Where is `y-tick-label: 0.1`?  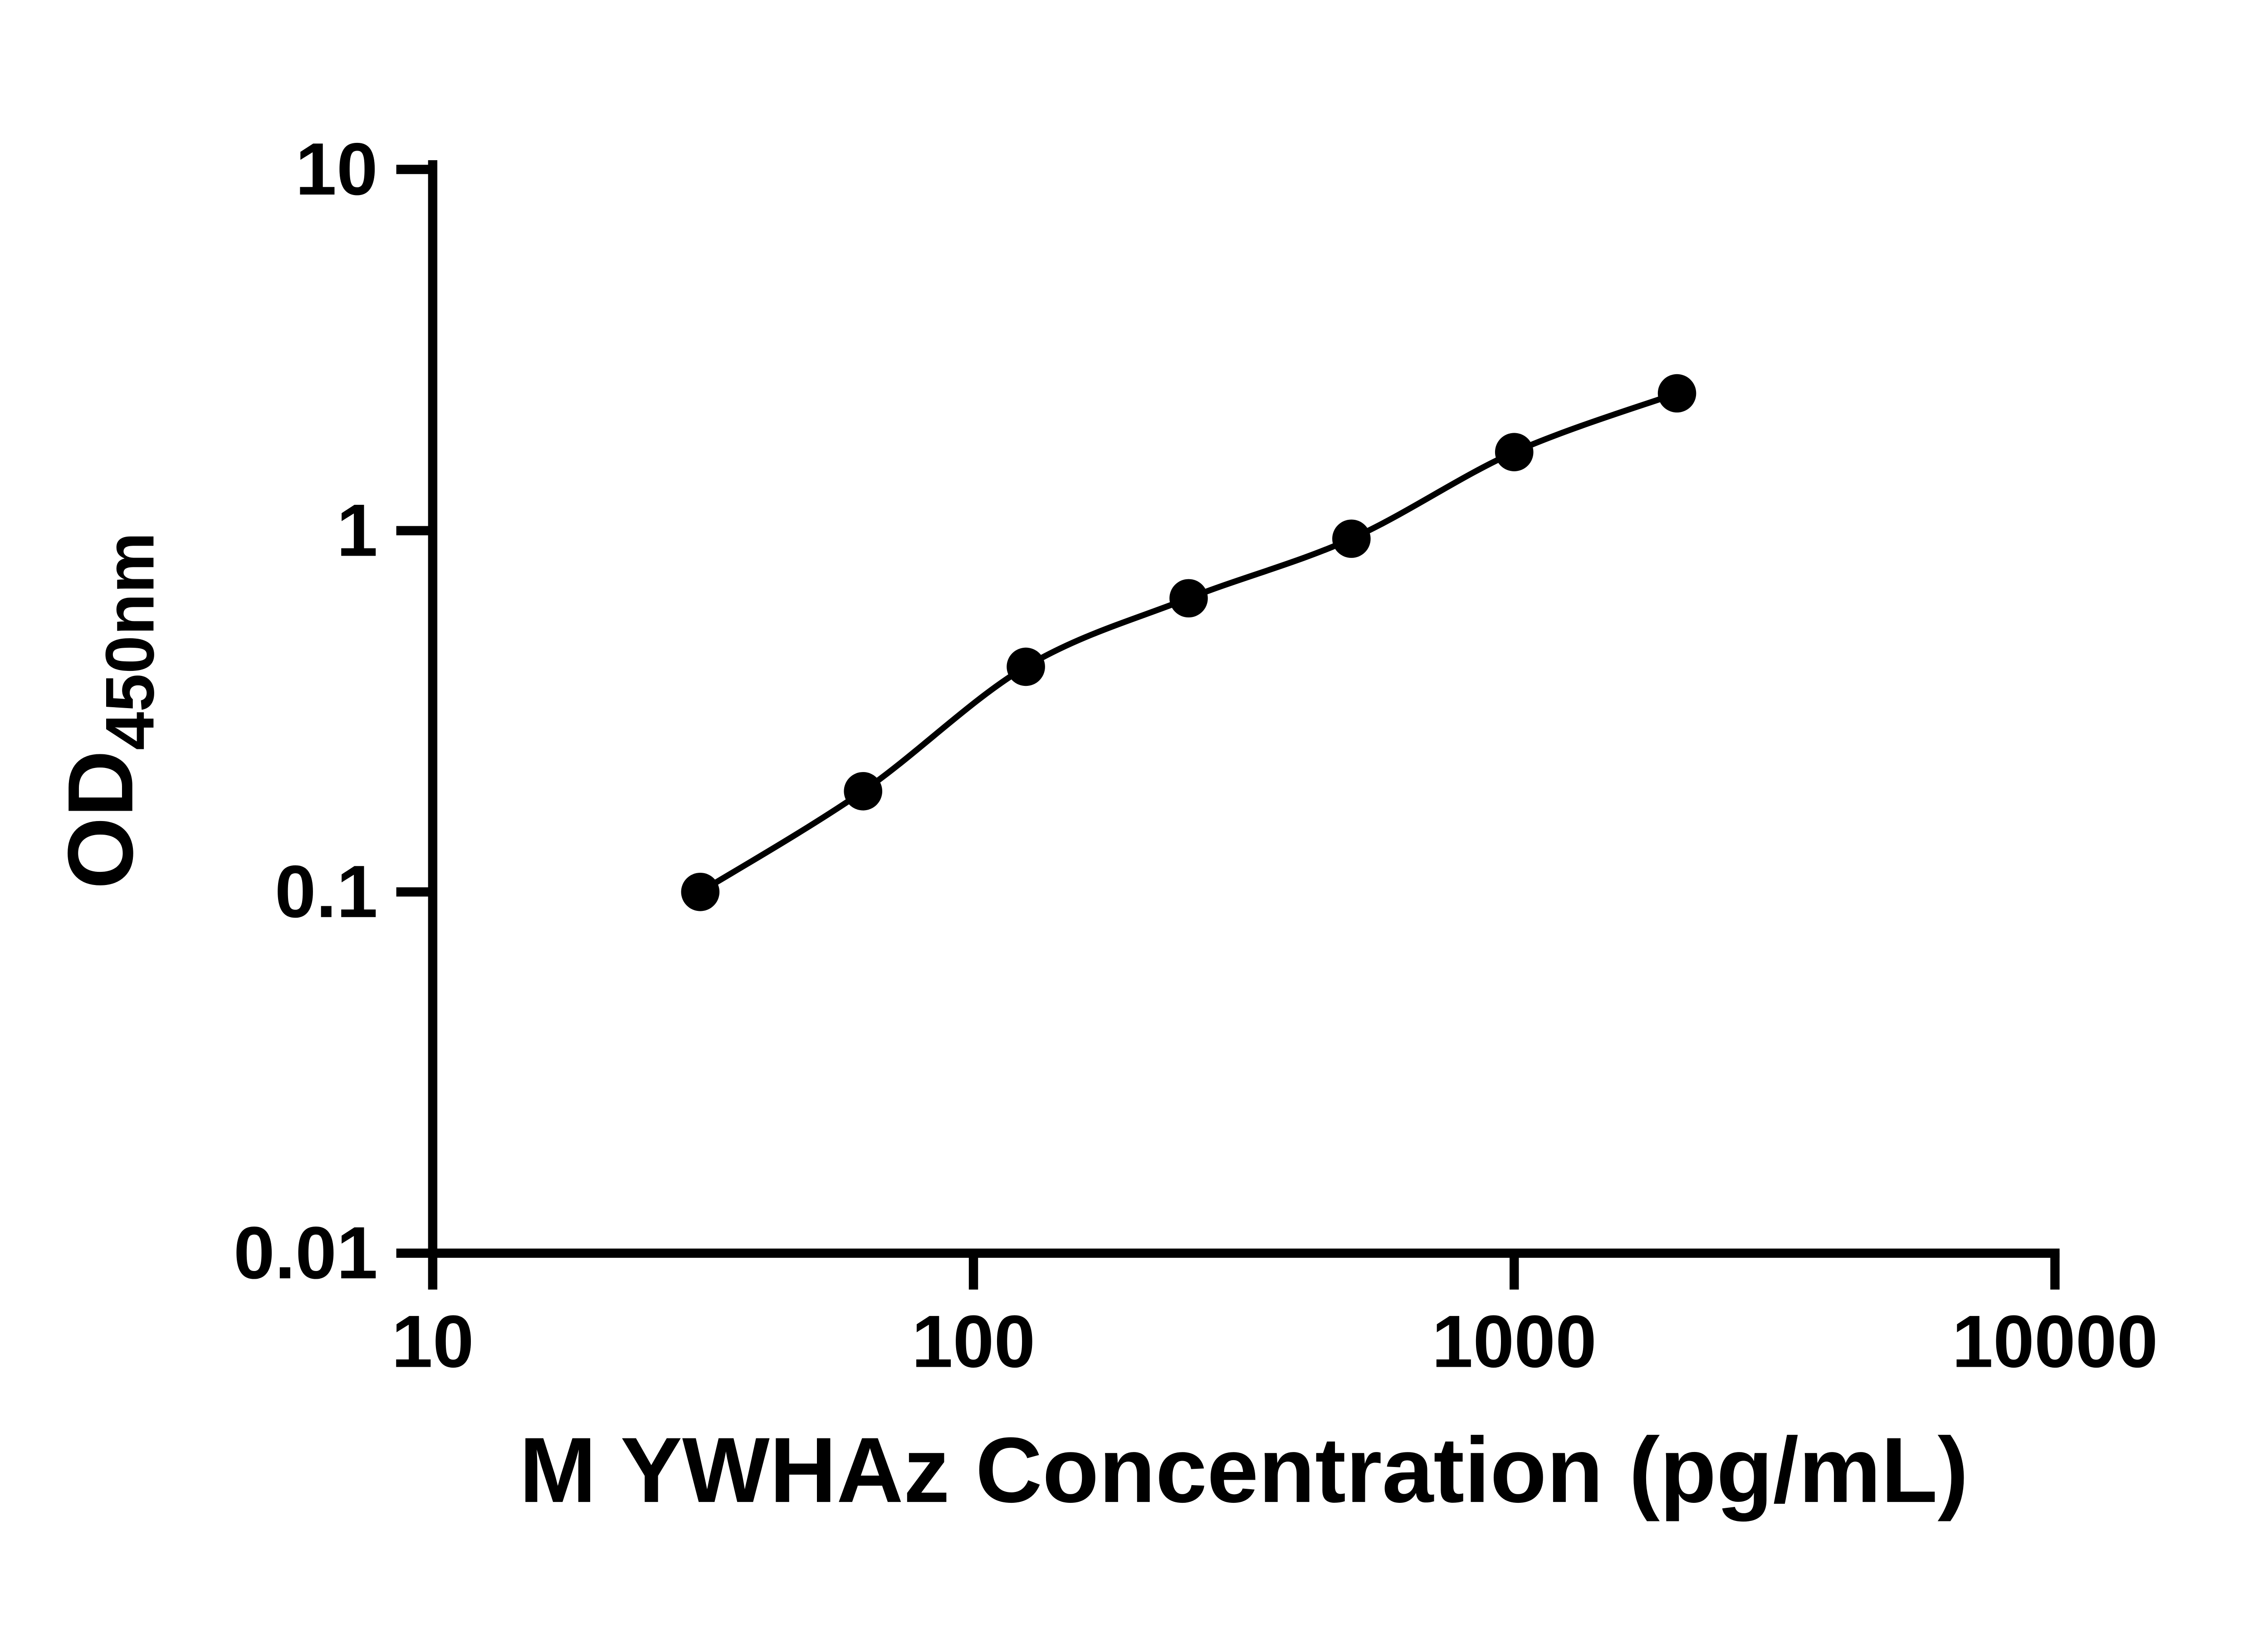
y-tick-label: 0.1 is located at coordinates (326, 891).